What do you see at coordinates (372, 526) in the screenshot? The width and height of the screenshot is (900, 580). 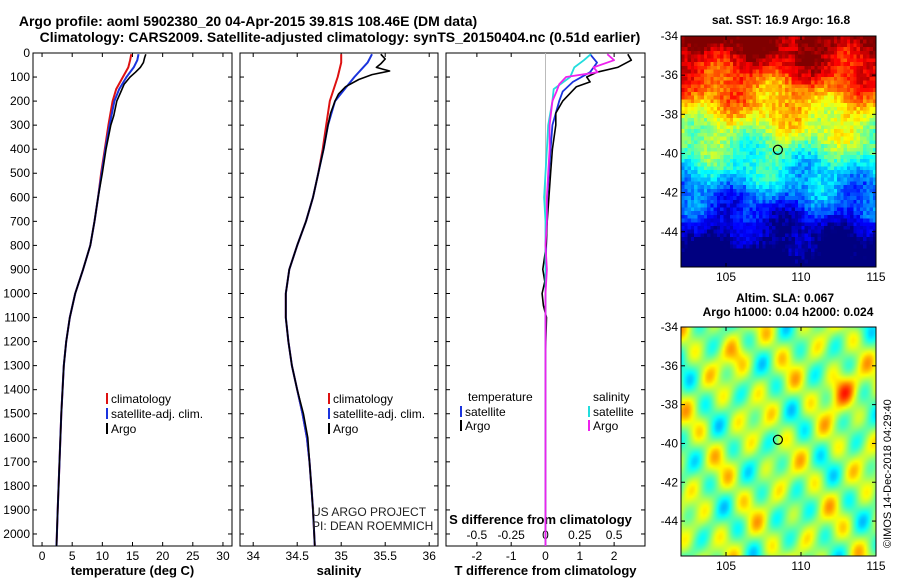 I see `credit-pi: PI: DEAN ROEMMICH` at bounding box center [372, 526].